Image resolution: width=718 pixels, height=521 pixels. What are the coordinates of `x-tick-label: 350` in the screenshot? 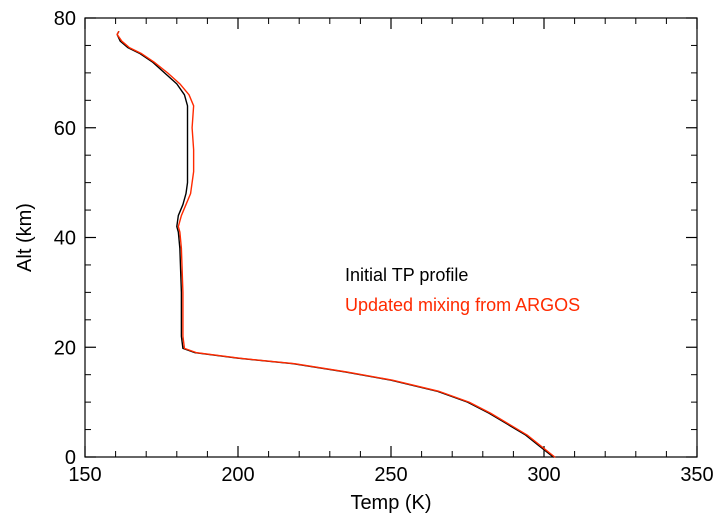 It's located at (696, 475).